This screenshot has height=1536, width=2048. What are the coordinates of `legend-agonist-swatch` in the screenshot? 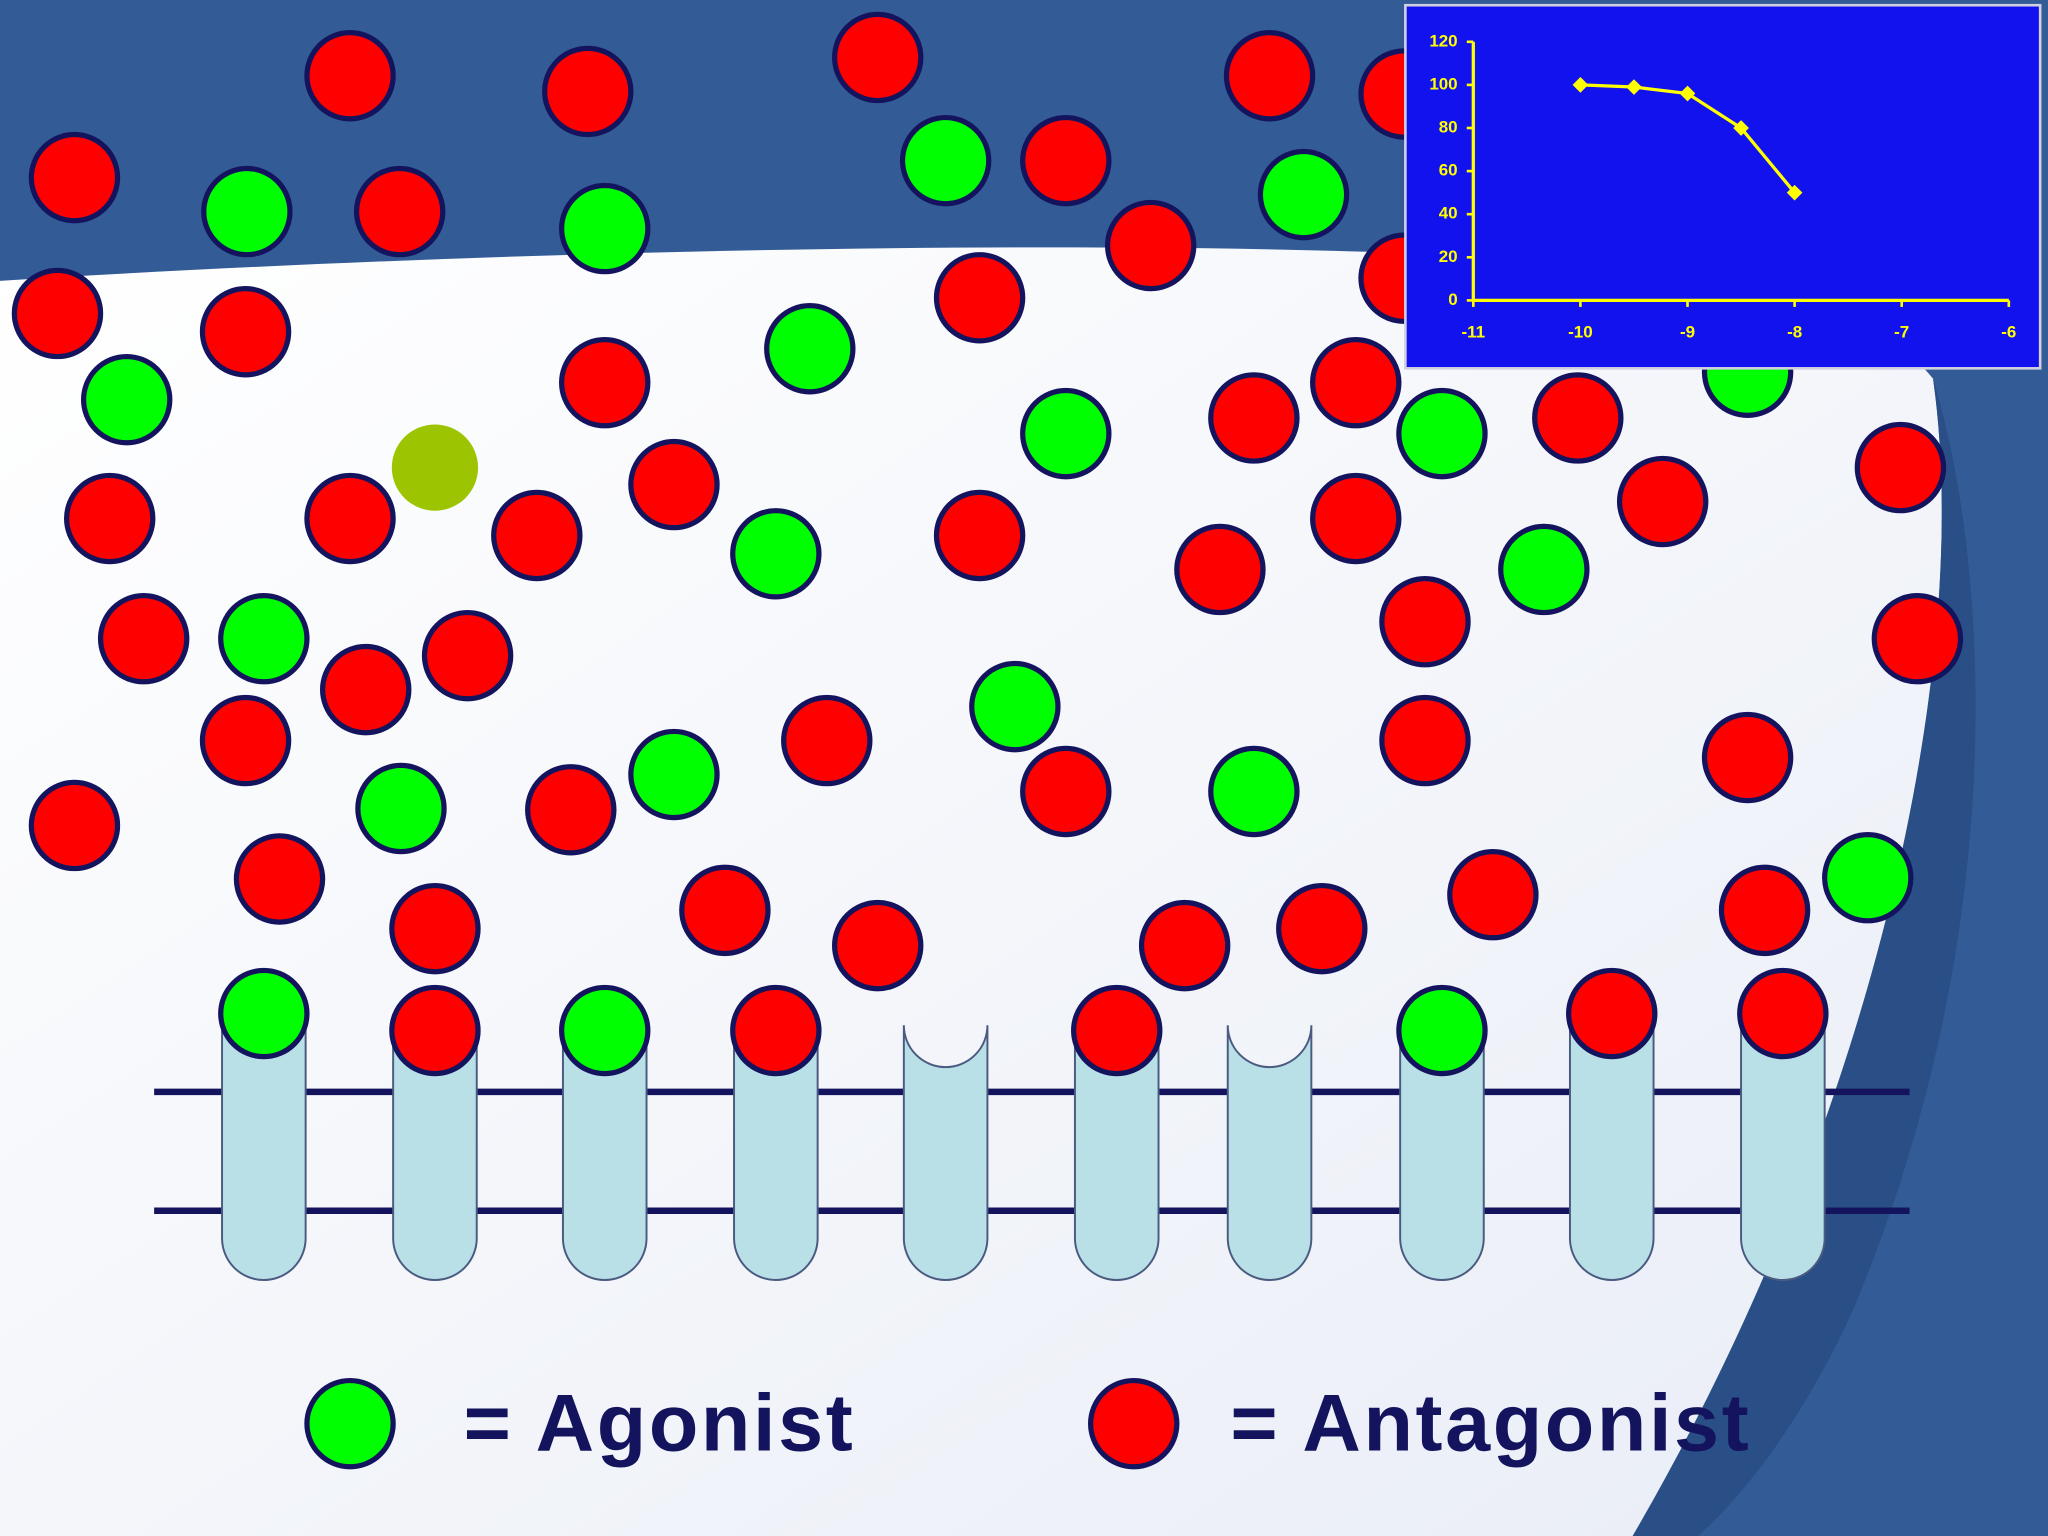 It's located at (350, 1423).